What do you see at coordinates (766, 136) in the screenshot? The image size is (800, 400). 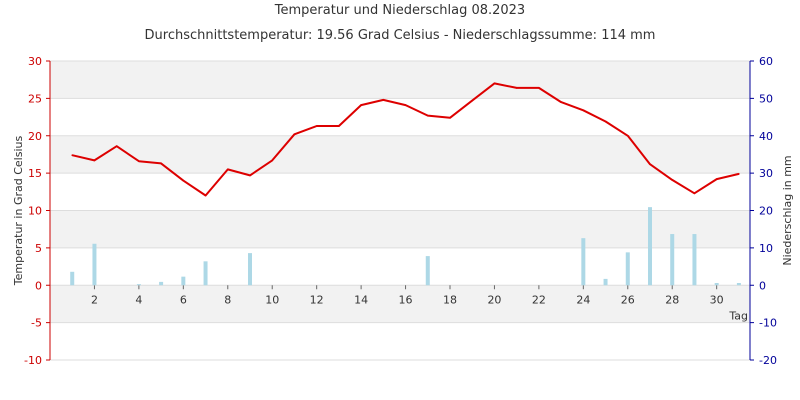 I see `right-axis-tick-label: 40` at bounding box center [766, 136].